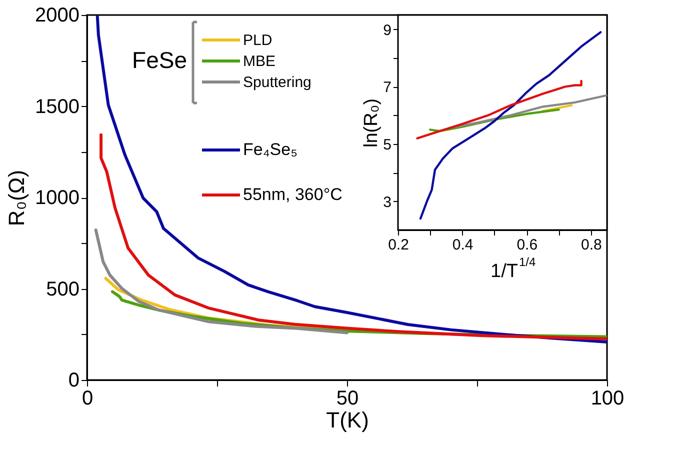  Describe the element at coordinates (88, 399) in the screenshot. I see `x-tick-label: 0` at that location.